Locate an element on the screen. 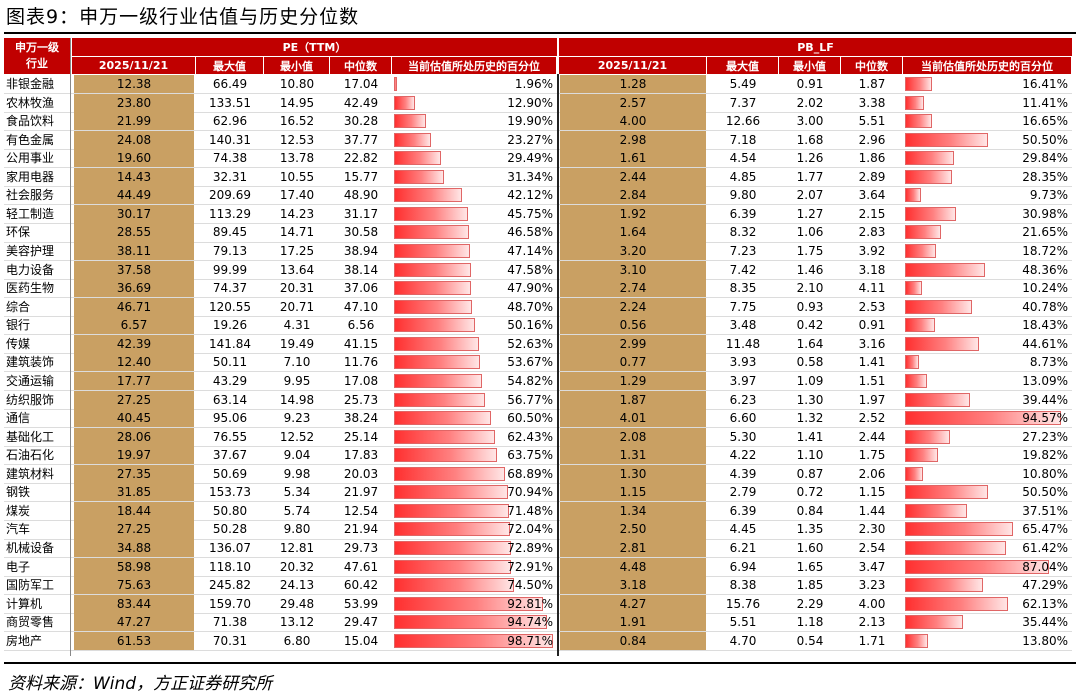 This screenshot has height=696, width=1080. pe-min-value: 20.31 is located at coordinates (297, 288).